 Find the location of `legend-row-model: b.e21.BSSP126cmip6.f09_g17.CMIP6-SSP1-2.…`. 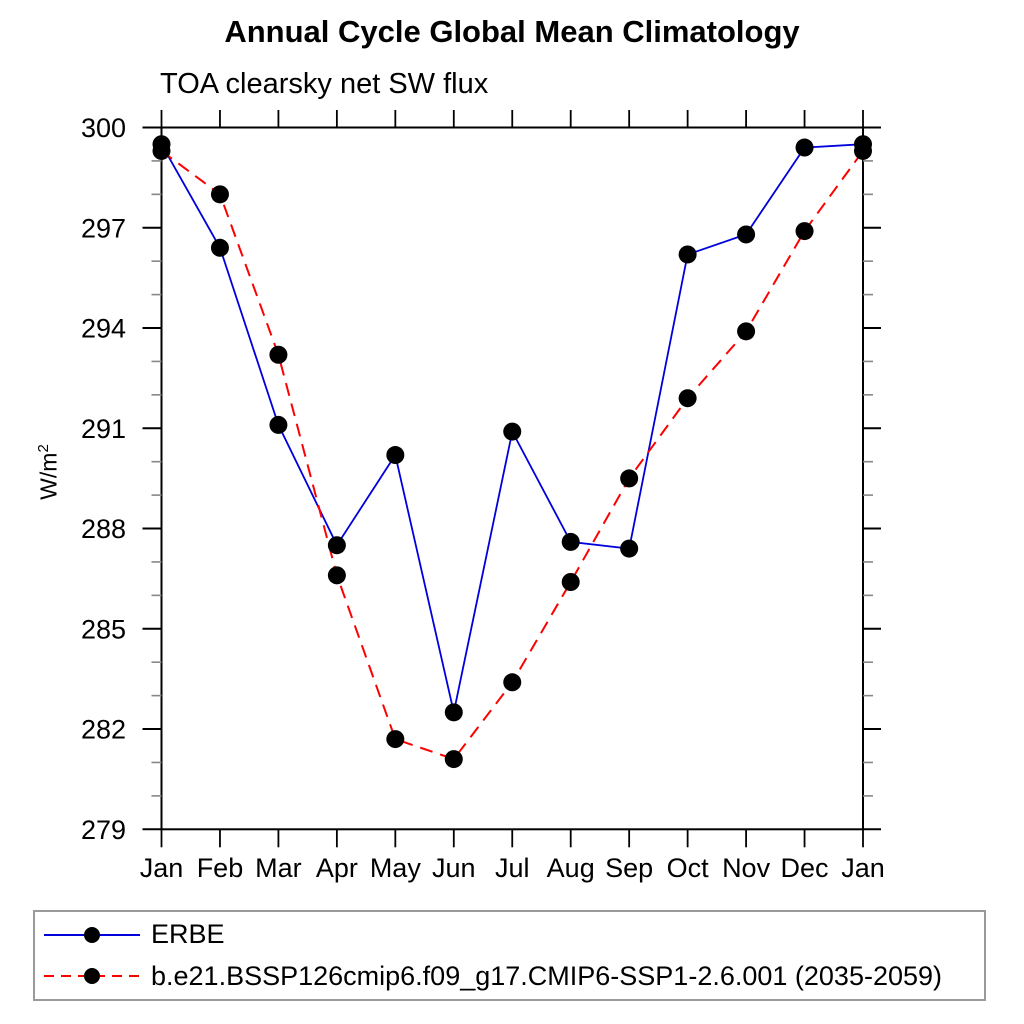

legend-row-model: b.e21.BSSP126cmip6.f09_g17.CMIP6-SSP1-2.… is located at coordinates (509, 976).